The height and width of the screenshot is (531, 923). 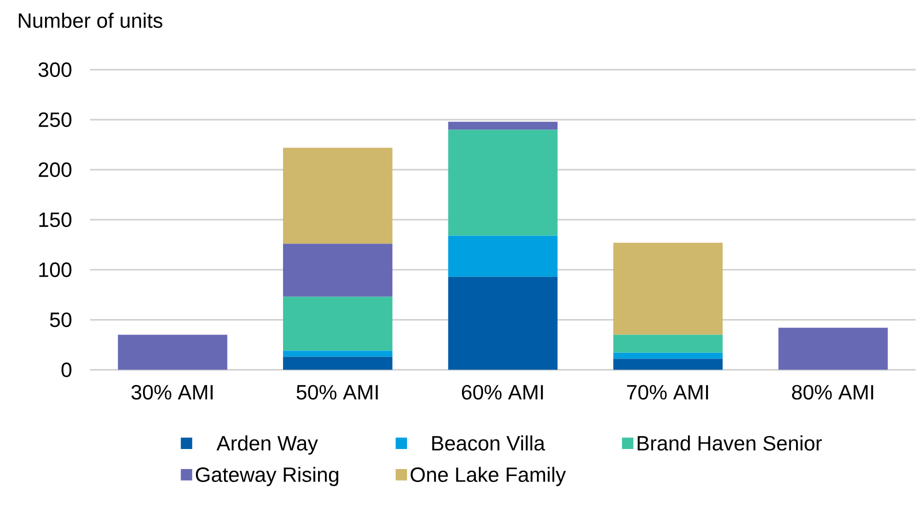 What do you see at coordinates (488, 476) in the screenshot?
I see `legend-label: One Lake Family` at bounding box center [488, 476].